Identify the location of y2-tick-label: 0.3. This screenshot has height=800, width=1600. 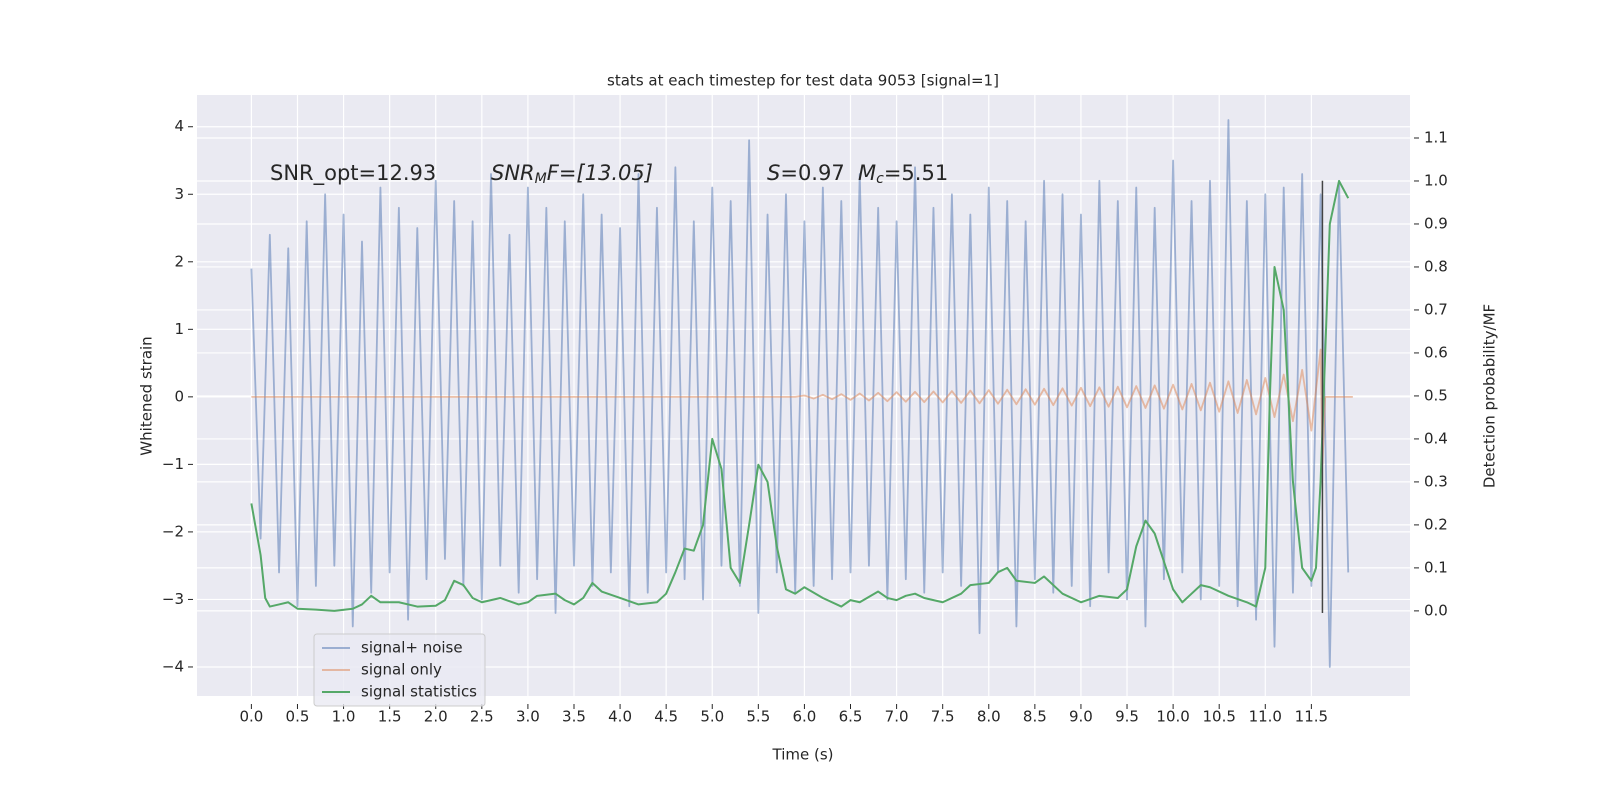
(1436, 481).